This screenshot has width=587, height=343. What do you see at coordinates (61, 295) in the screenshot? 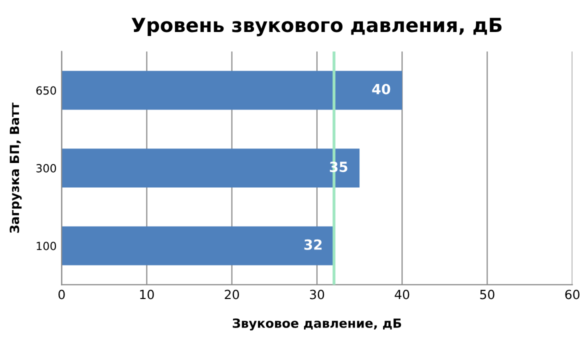
I see `x-tick-label: 0` at bounding box center [61, 295].